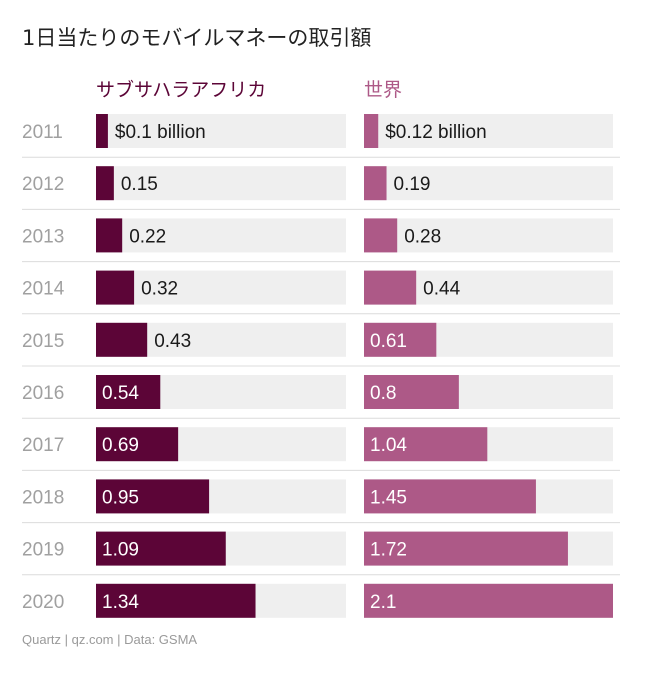 Image resolution: width=645 pixels, height=675 pixels. I want to click on year-label: 2019, so click(43, 550).